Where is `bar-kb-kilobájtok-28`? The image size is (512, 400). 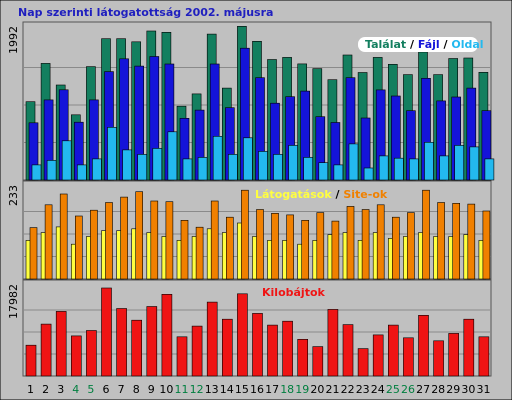
bar-kb-kilobájtok-28 is located at coordinates (438, 358).